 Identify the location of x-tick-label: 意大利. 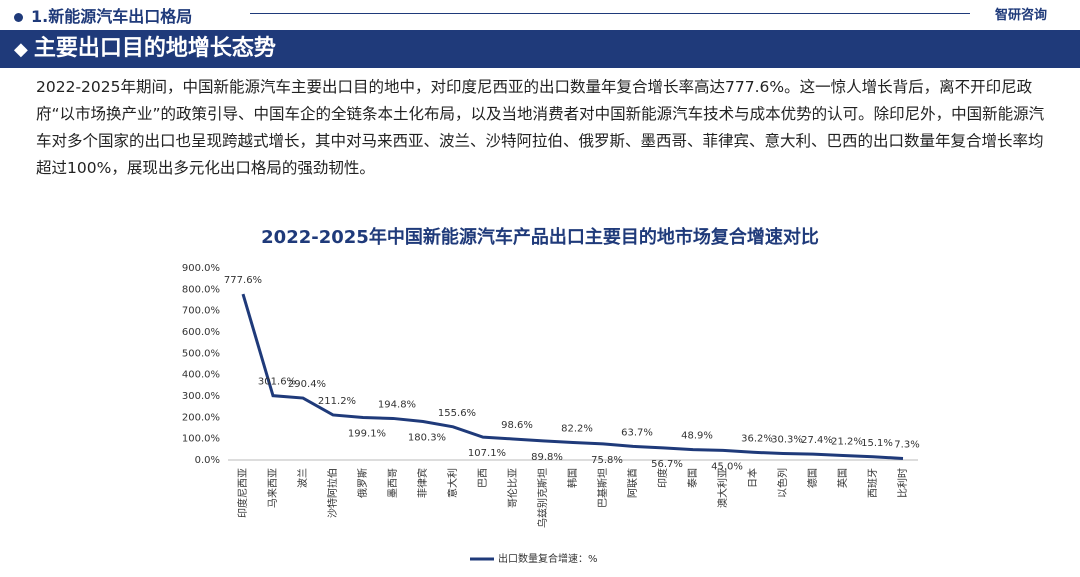
(452, 483).